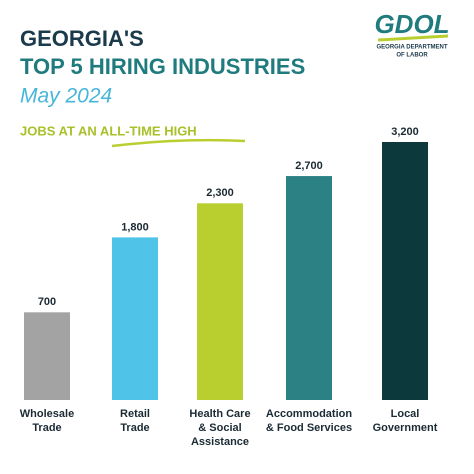 This screenshot has width=474, height=474. I want to click on logo-mark: GDOL, so click(411, 24).